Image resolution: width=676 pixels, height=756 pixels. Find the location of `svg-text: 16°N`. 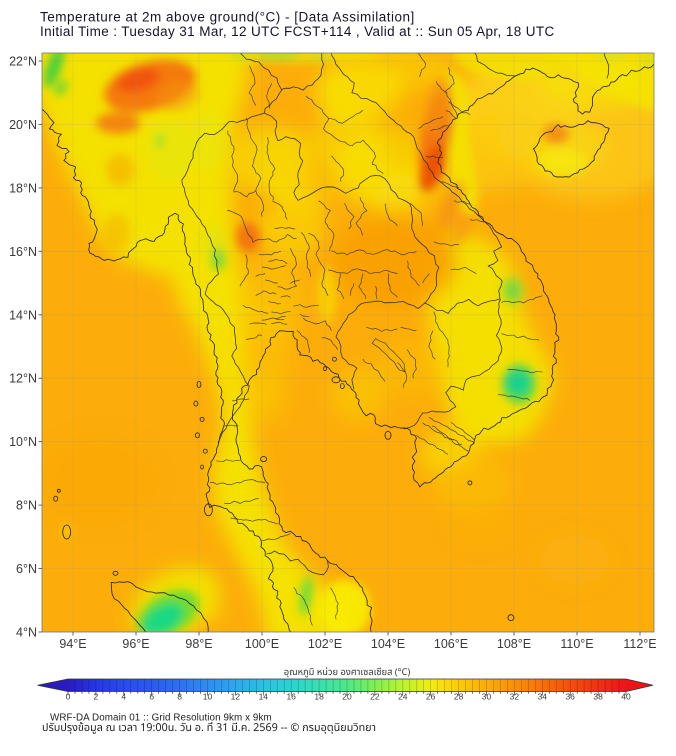

svg-text: 16°N is located at coordinates (23, 252).